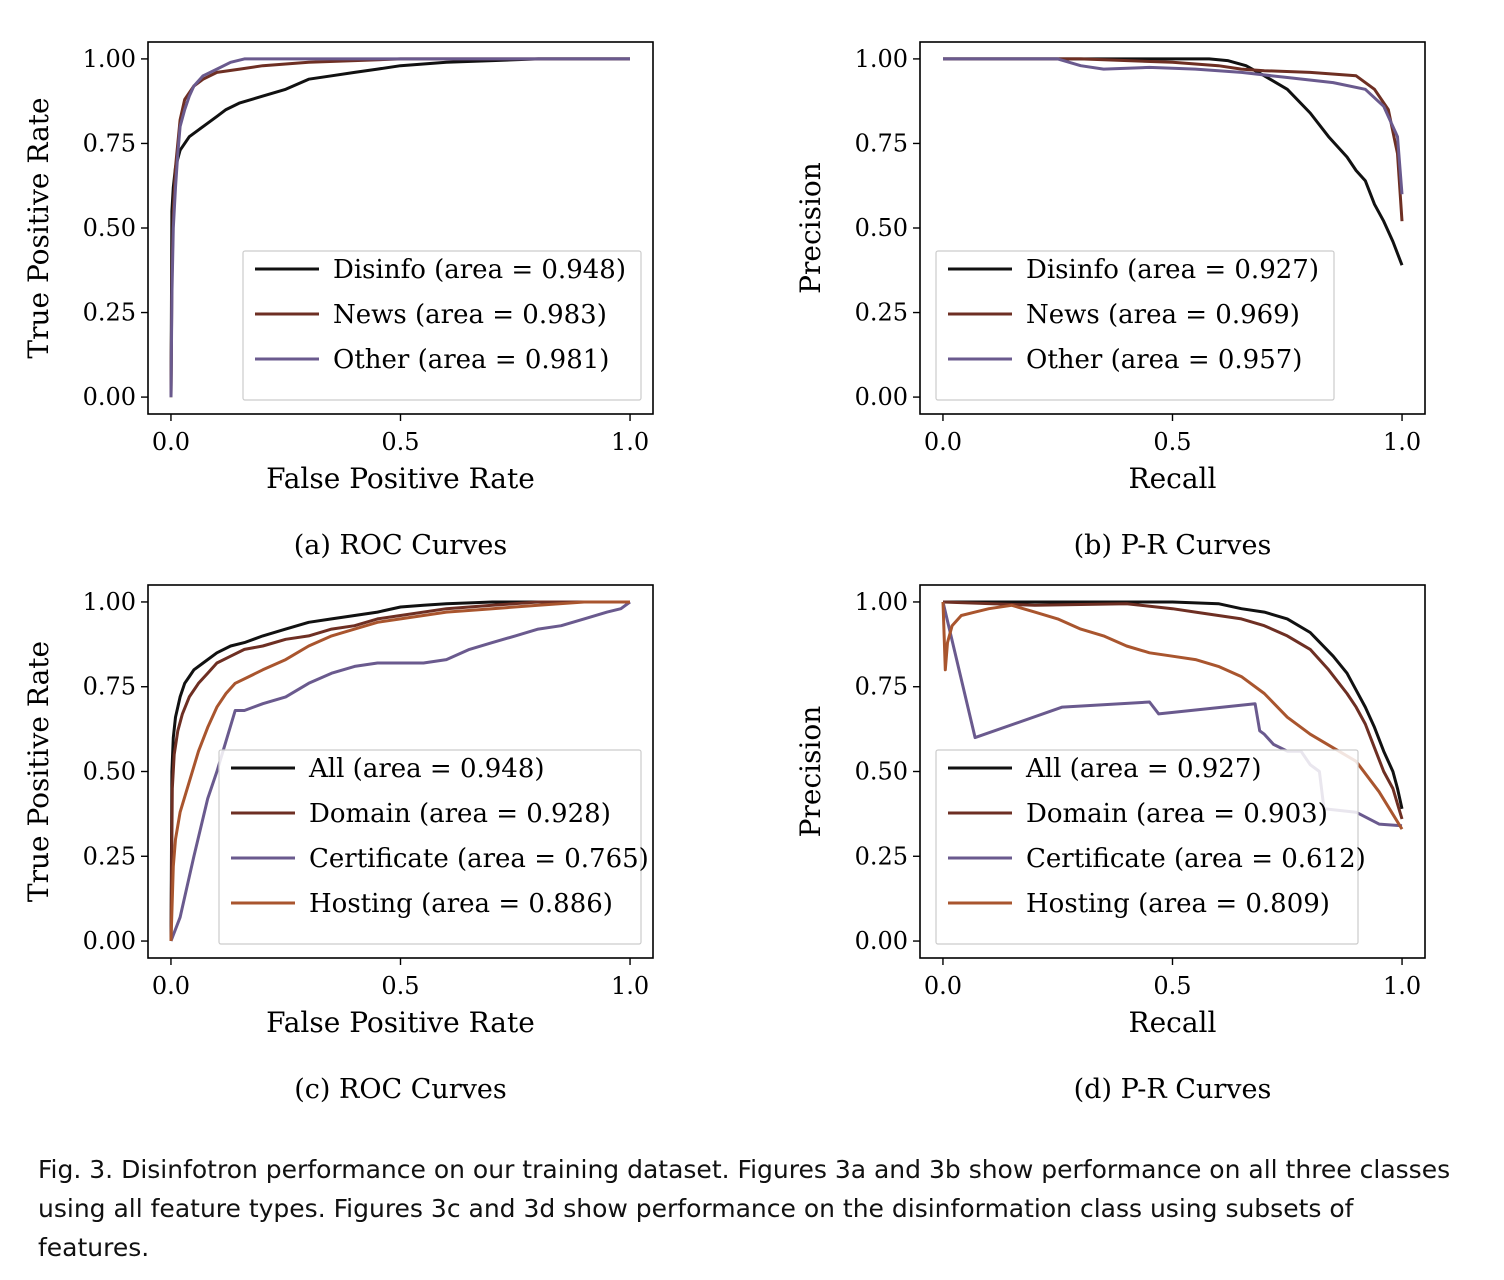 The width and height of the screenshot is (1504, 1280). Describe the element at coordinates (401, 545) in the screenshot. I see `subfigure-caption: (a) ROC Curves` at that location.